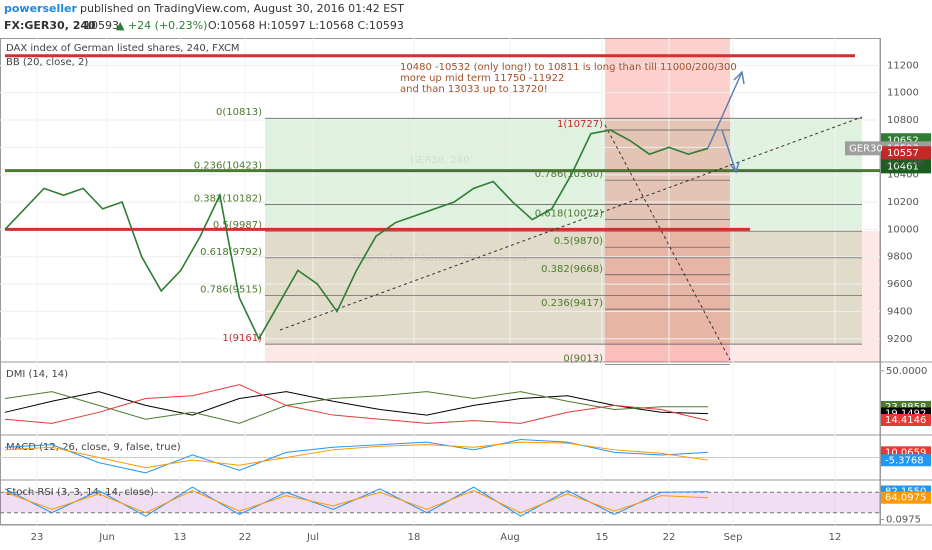  Describe the element at coordinates (414, 537) in the screenshot. I see `x-tick-label: 18` at that location.